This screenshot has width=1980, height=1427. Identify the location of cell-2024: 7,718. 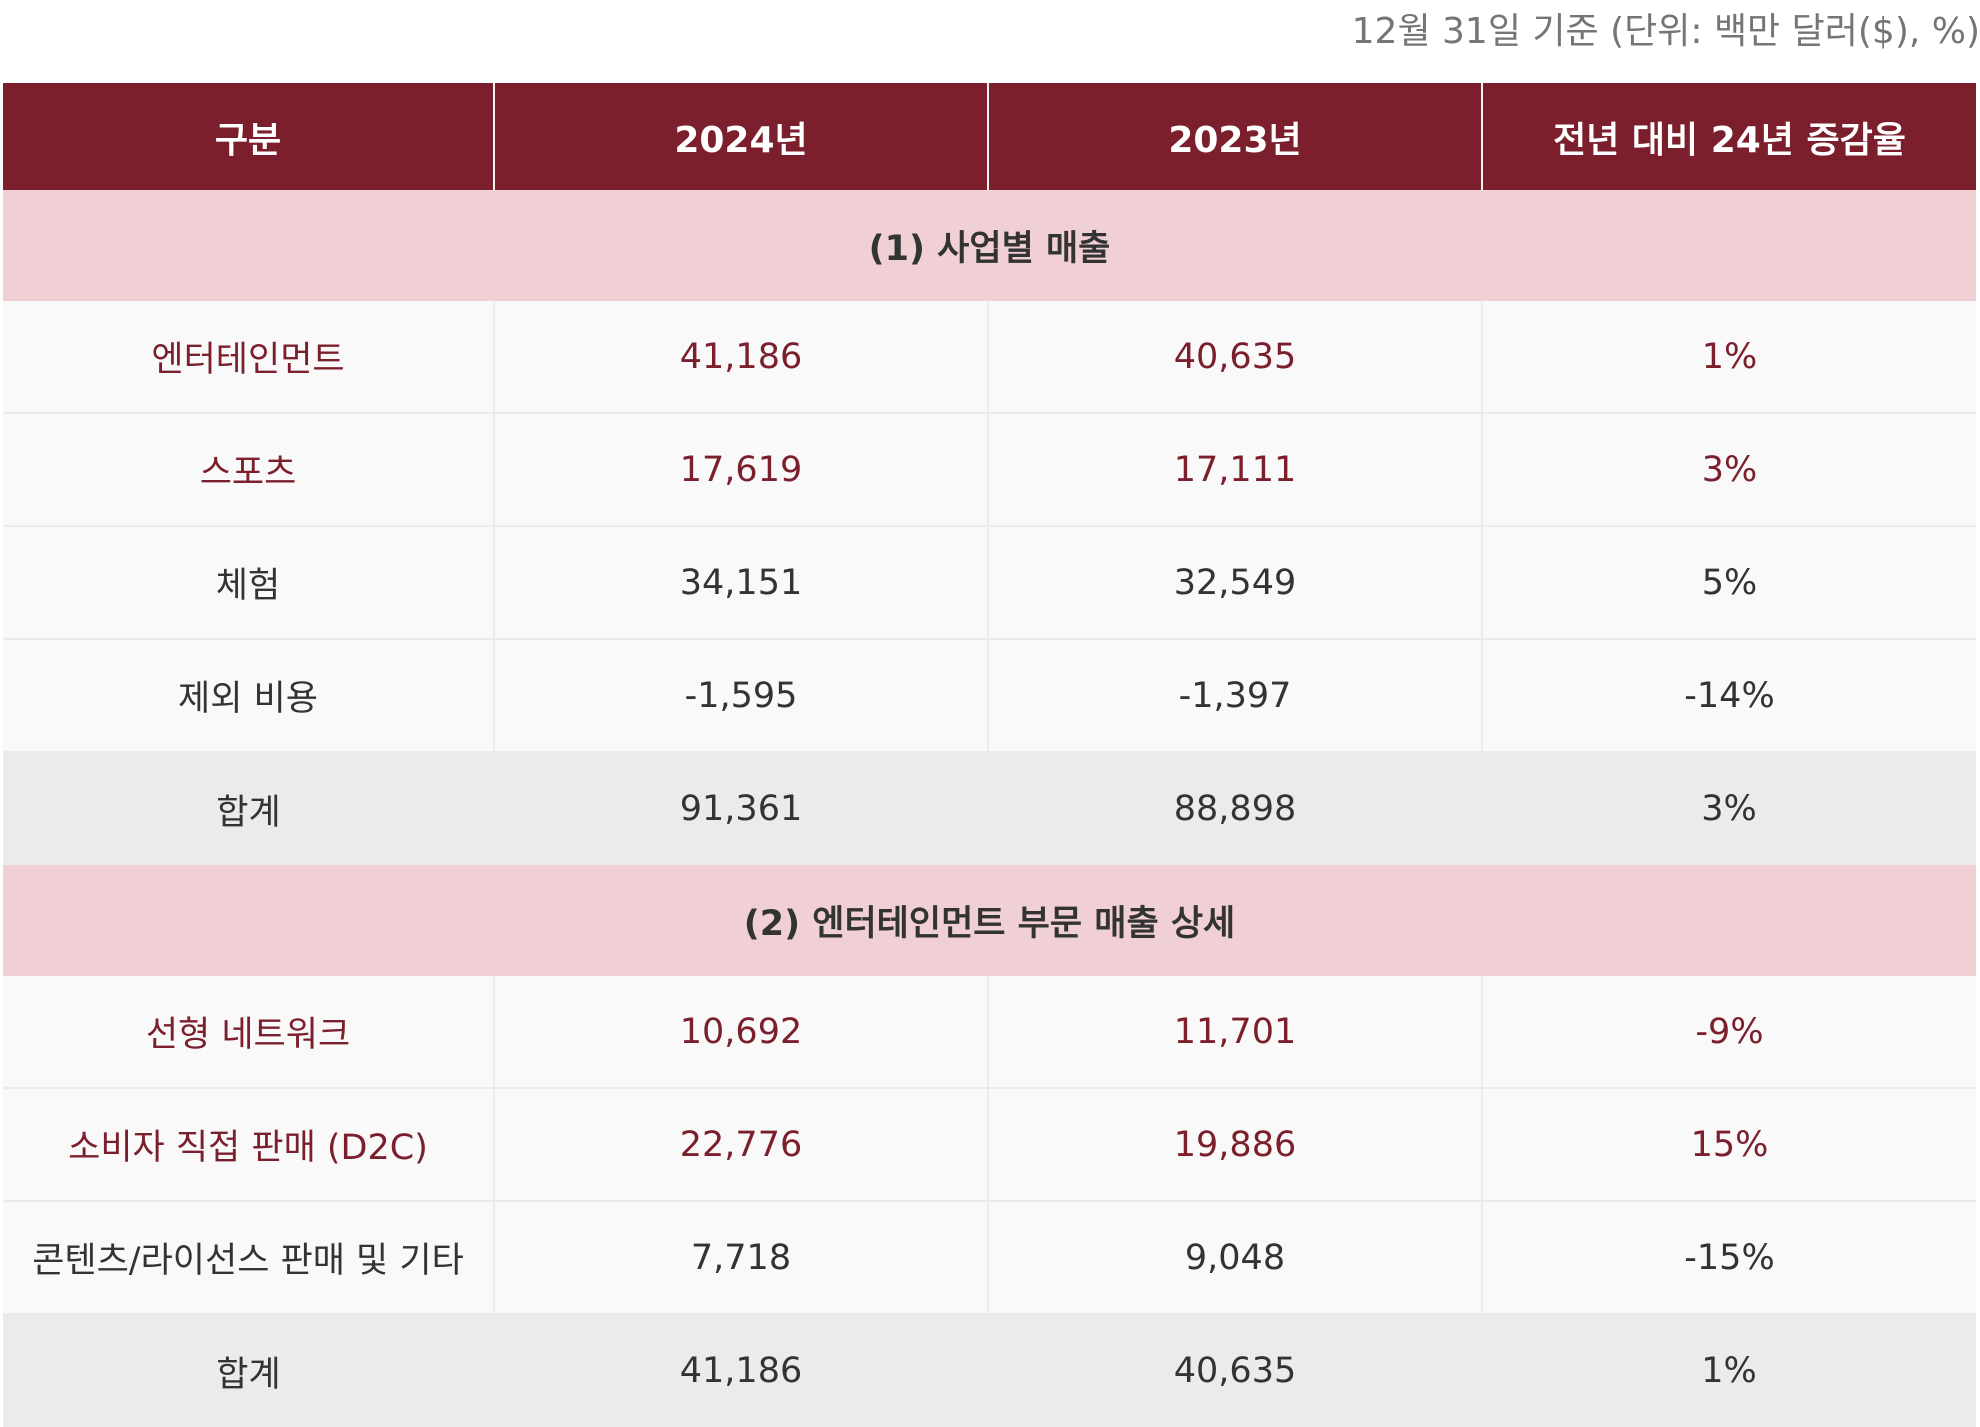
(740, 1258).